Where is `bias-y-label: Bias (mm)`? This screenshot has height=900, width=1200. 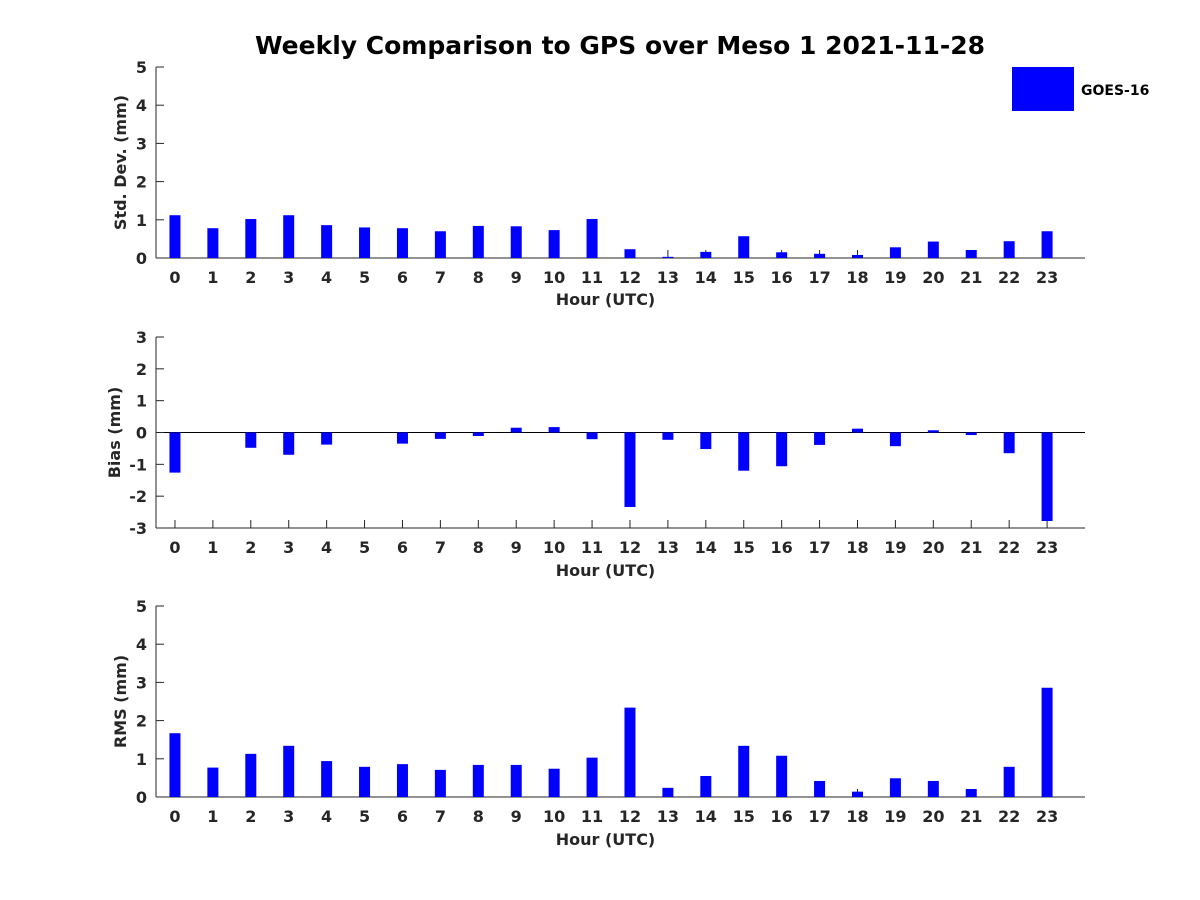
bias-y-label: Bias (mm) is located at coordinates (114, 433).